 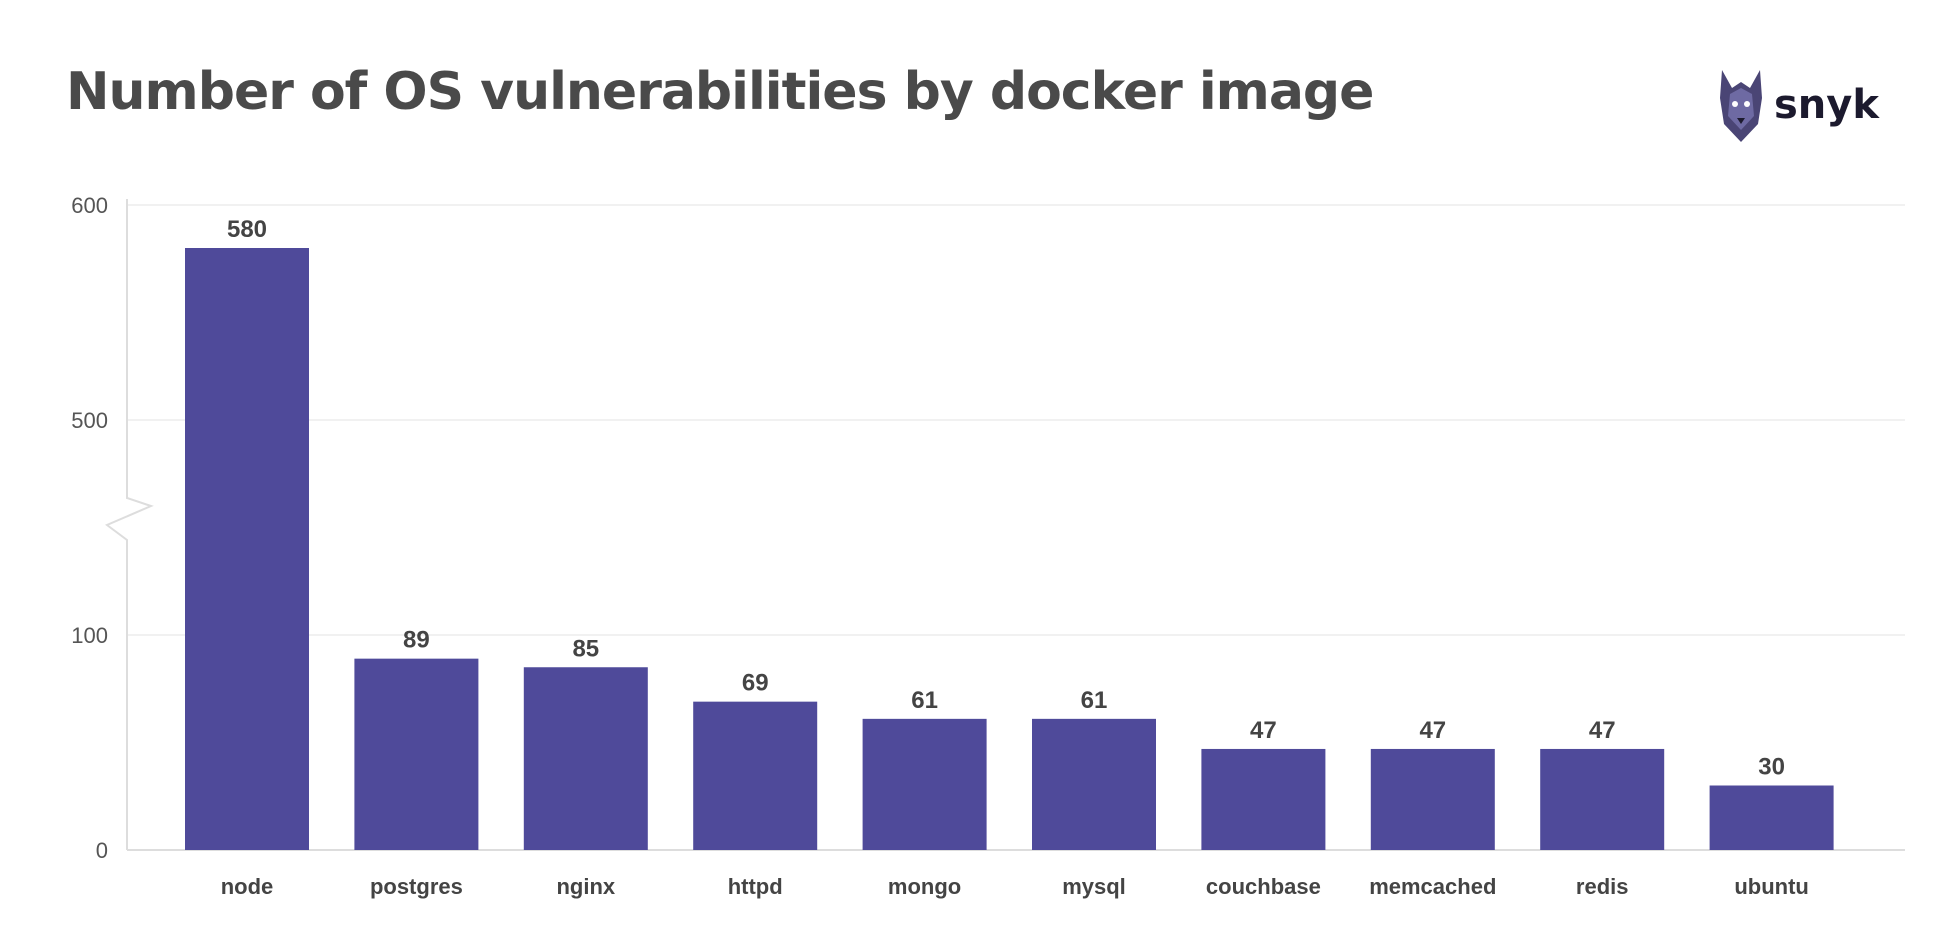 I want to click on logo-text: snyk, so click(x=1826, y=105).